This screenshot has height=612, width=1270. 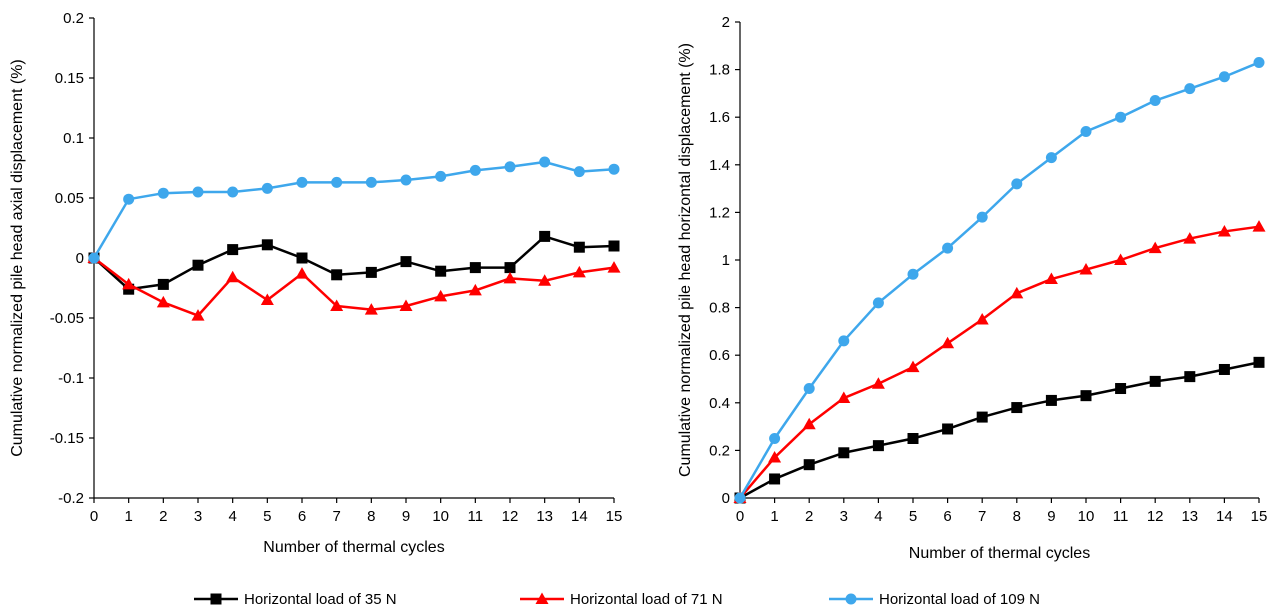 What do you see at coordinates (69, 78) in the screenshot?
I see `y-tick-label: 0.15` at bounding box center [69, 78].